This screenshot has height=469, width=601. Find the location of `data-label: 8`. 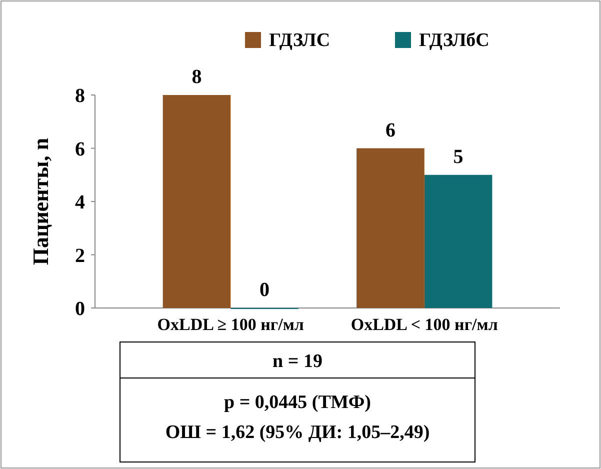

data-label: 8 is located at coordinates (197, 77).